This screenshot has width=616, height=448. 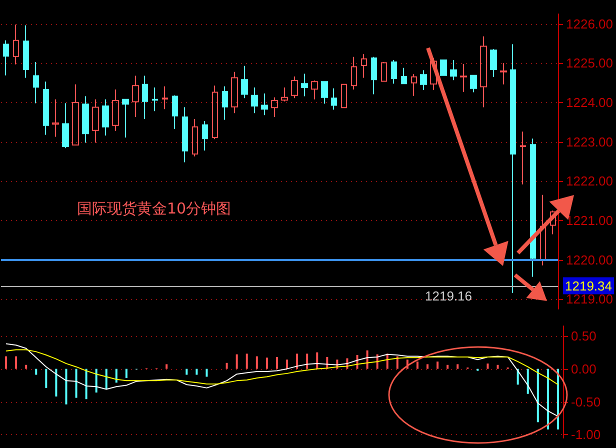 What do you see at coordinates (586, 402) in the screenshot?
I see `y-tick-label: -0.50` at bounding box center [586, 402].